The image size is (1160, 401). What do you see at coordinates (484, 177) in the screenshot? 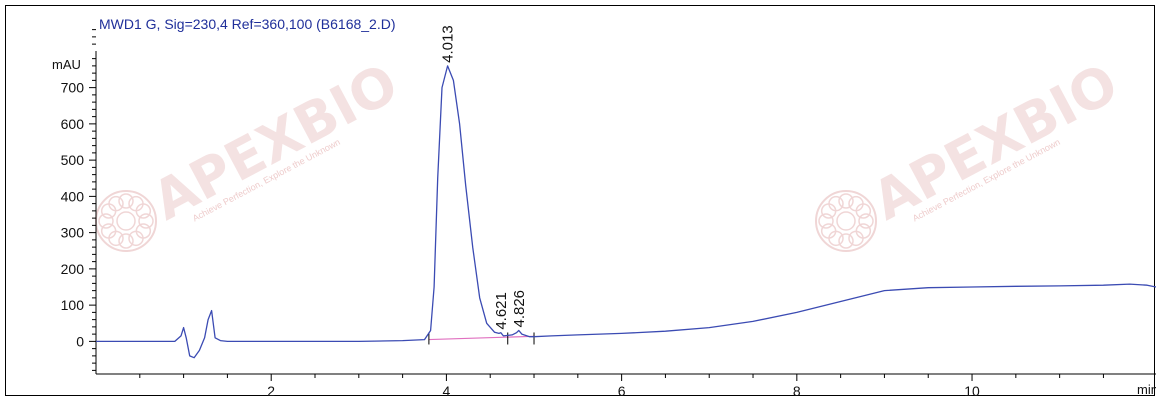
I see `peak-labels: 4.013 4.621 4.826` at bounding box center [484, 177].